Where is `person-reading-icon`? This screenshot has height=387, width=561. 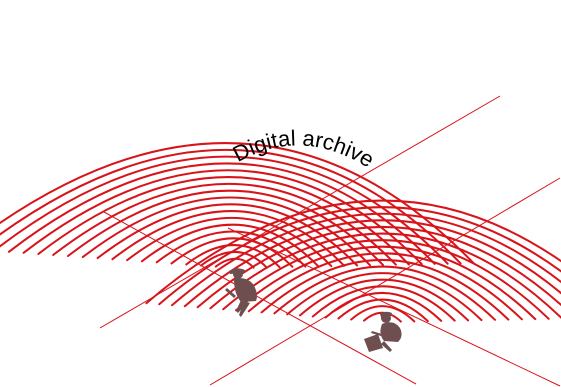 person-reading-icon is located at coordinates (241, 292).